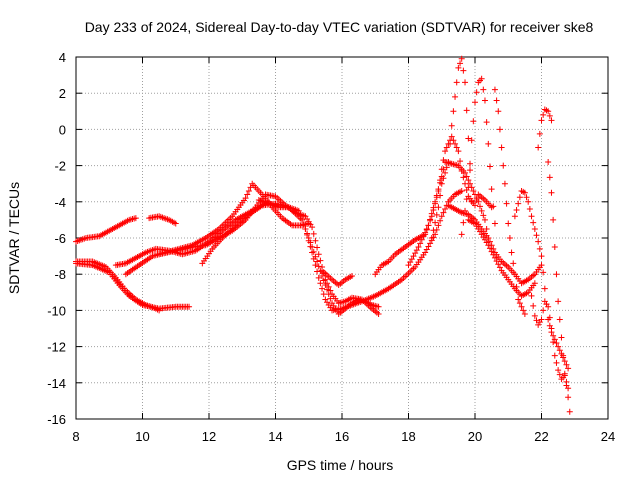 The width and height of the screenshot is (640, 480). I want to click on x-tick-label: 12, so click(209, 436).